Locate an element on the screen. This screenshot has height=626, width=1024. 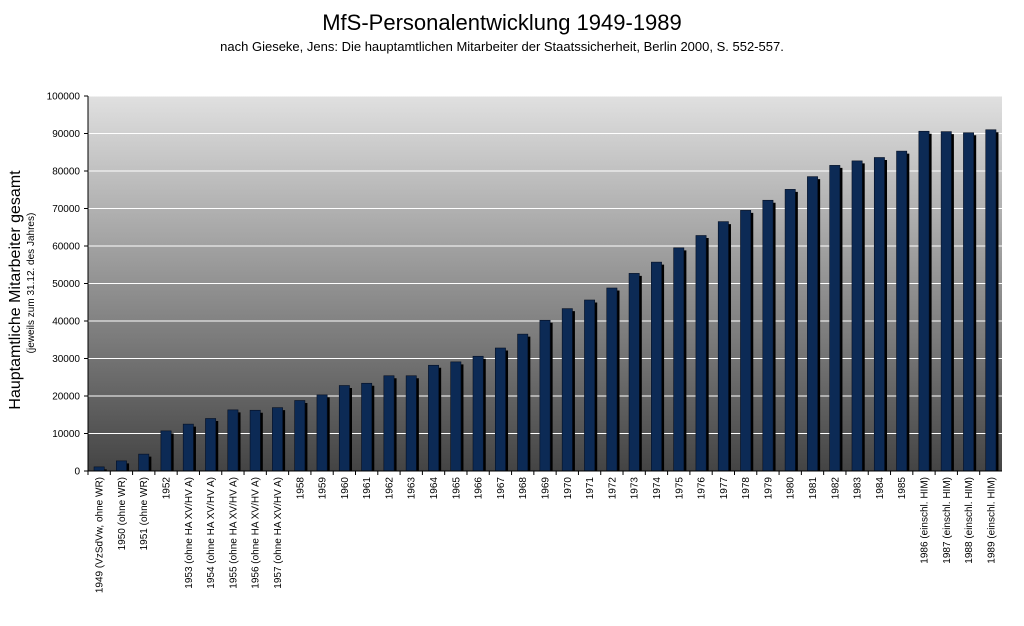
x-tick-label: 1981 is located at coordinates (813, 488).